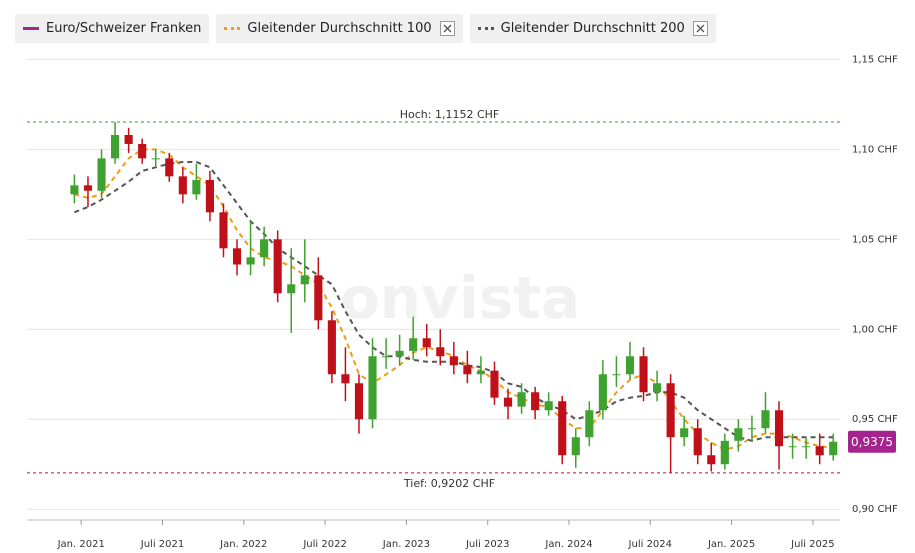 This screenshot has height=553, width=915. Describe the element at coordinates (124, 28) in the screenshot. I see `legend-label: Euro/Schweizer Franken` at that location.